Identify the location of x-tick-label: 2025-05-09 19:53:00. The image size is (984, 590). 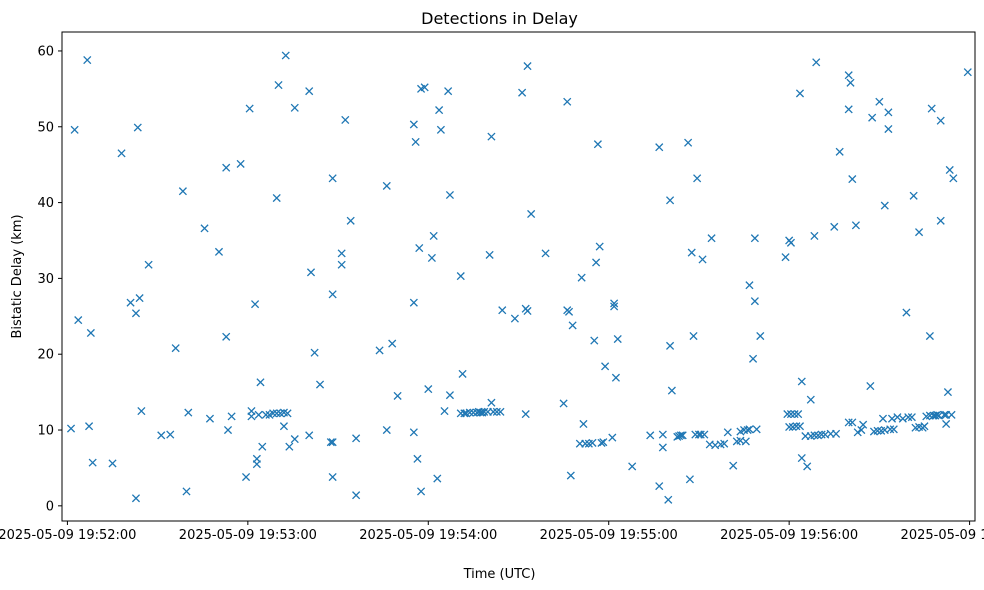
(248, 535).